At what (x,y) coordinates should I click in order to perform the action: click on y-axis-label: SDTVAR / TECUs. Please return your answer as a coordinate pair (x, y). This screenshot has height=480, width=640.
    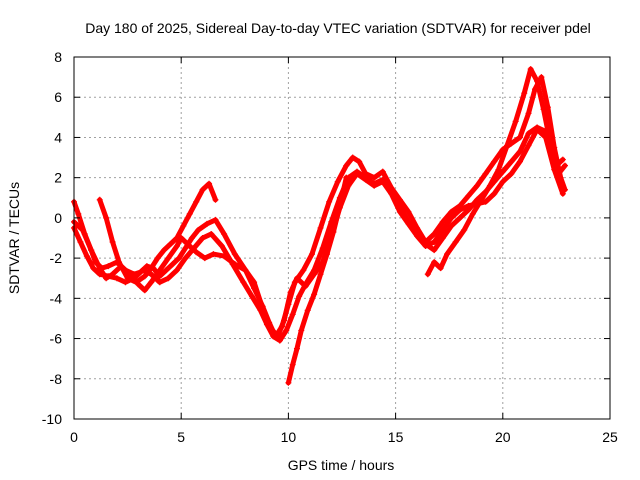
    Looking at the image, I should click on (14, 238).